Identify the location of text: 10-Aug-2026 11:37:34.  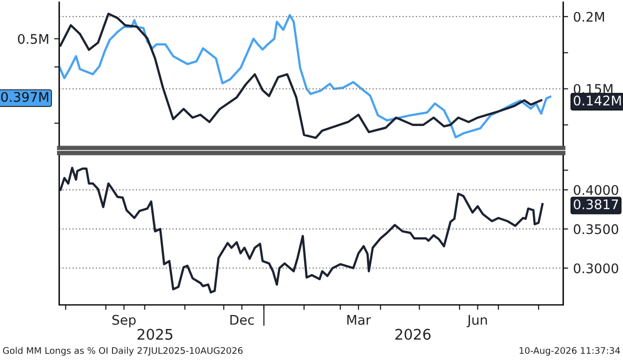
(570, 351).